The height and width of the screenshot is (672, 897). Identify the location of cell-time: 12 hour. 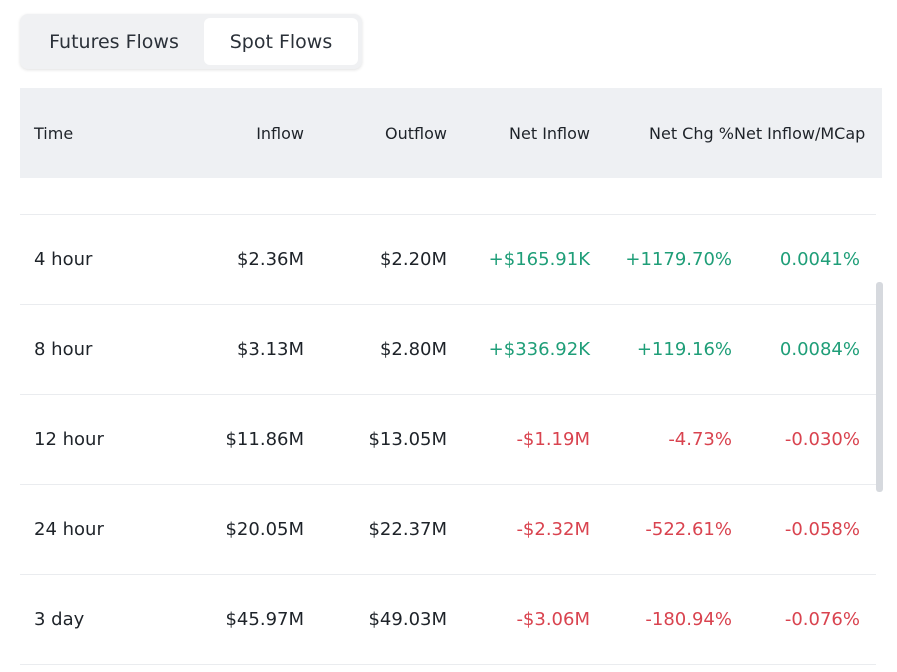
(69, 439).